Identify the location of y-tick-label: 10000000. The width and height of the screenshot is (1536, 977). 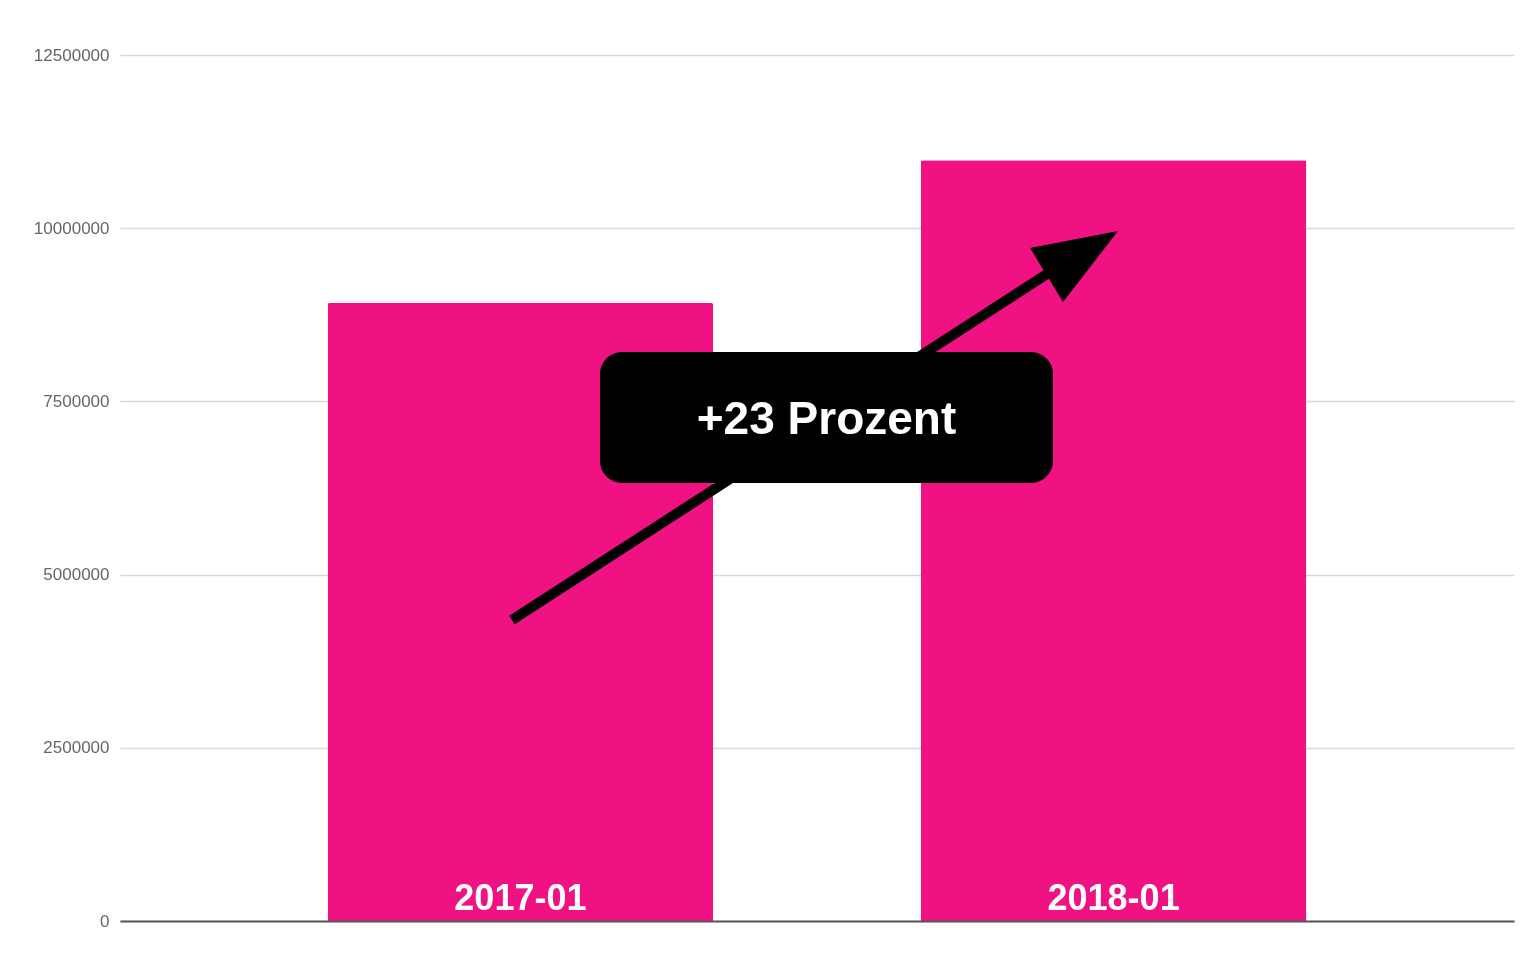
(71, 228).